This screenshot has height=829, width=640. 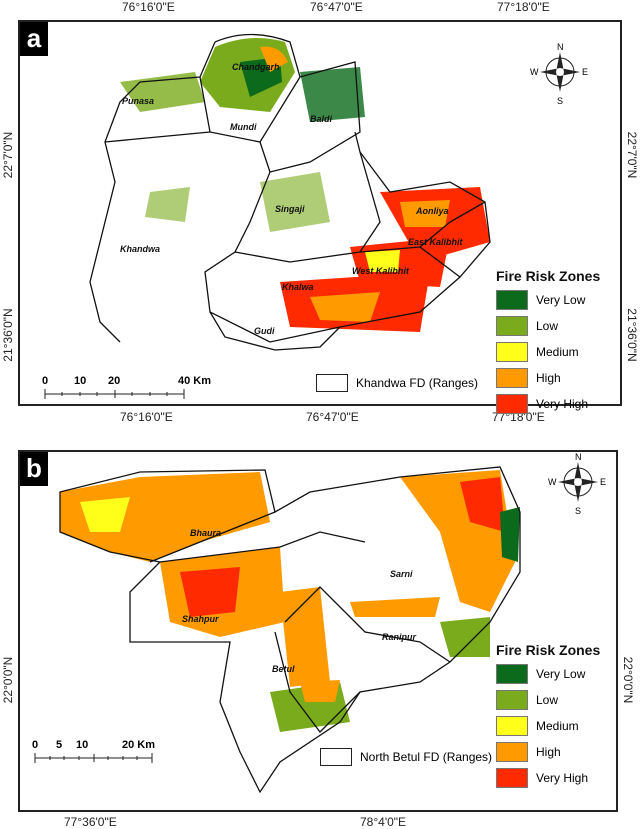 I want to click on svg-text: 40 Km, so click(x=194, y=381).